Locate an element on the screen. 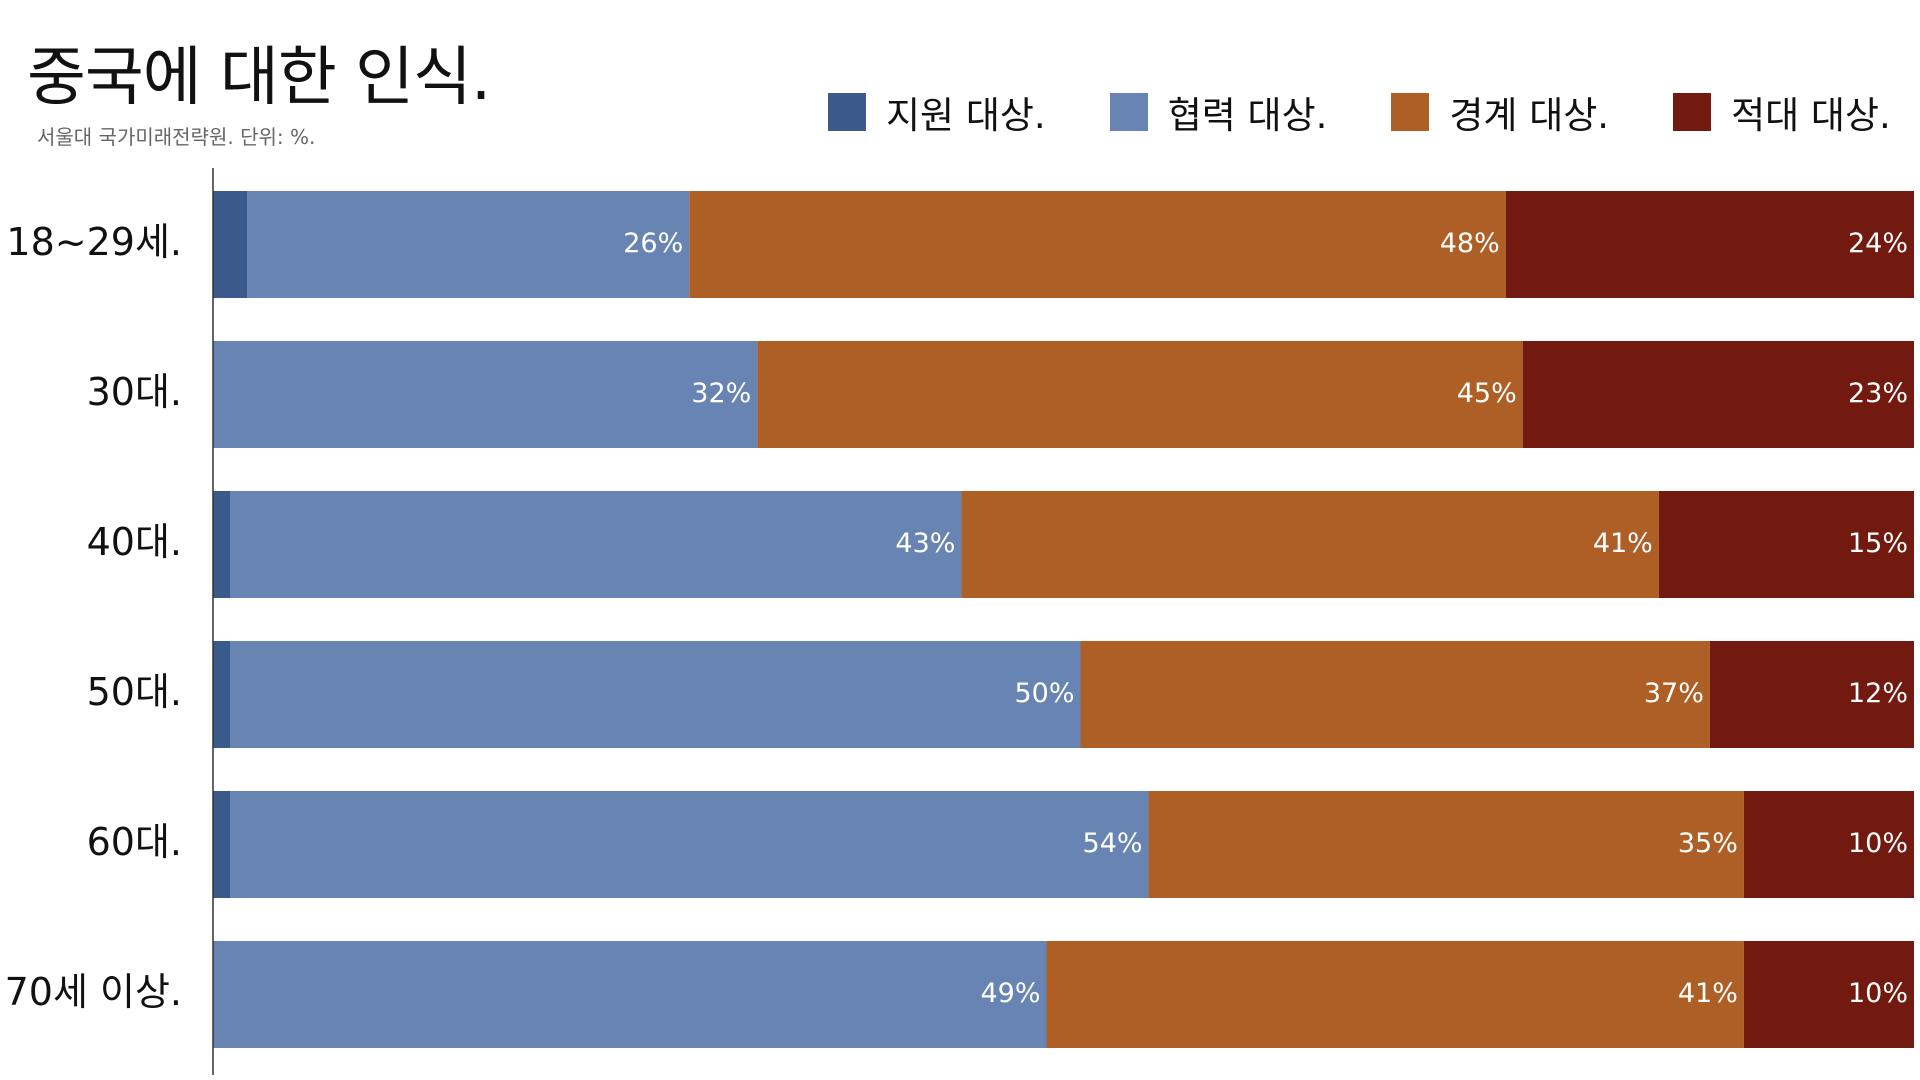  data-label-cooperation: 32% is located at coordinates (721, 393).